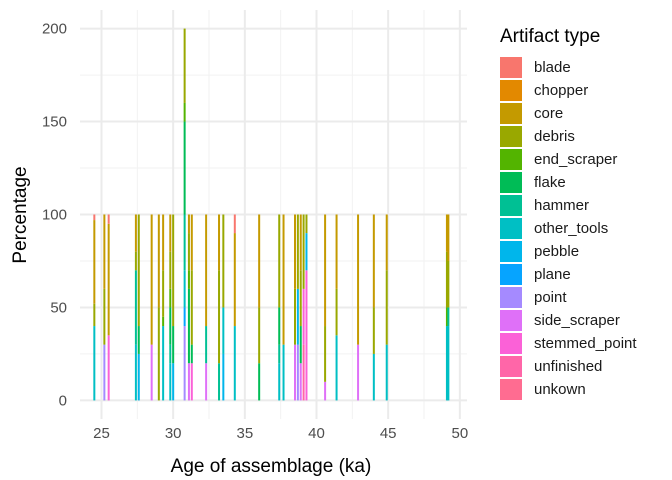 The height and width of the screenshot is (480, 672). I want to click on bar-segment-end_scraper, so click(163, 321).